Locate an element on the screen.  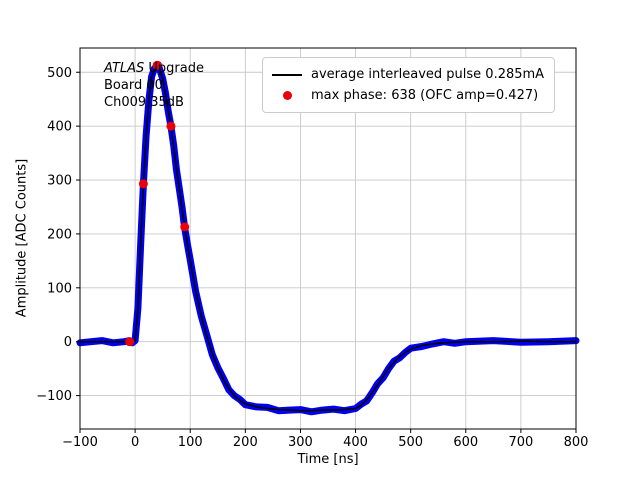
red-dot-icon is located at coordinates (287, 95).